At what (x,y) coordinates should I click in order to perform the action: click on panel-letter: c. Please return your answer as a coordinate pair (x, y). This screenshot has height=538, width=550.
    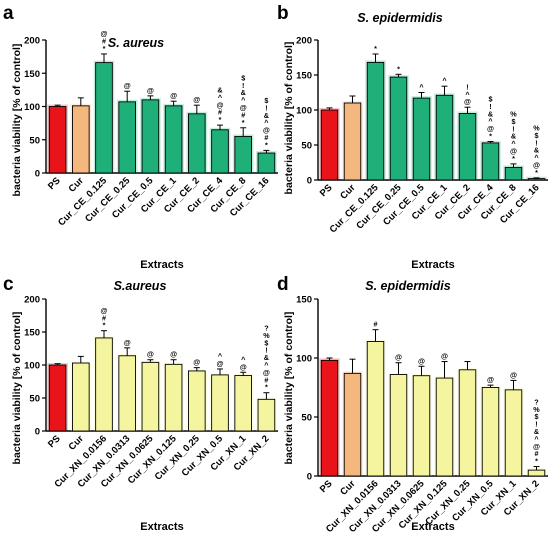
    Looking at the image, I should click on (8, 284).